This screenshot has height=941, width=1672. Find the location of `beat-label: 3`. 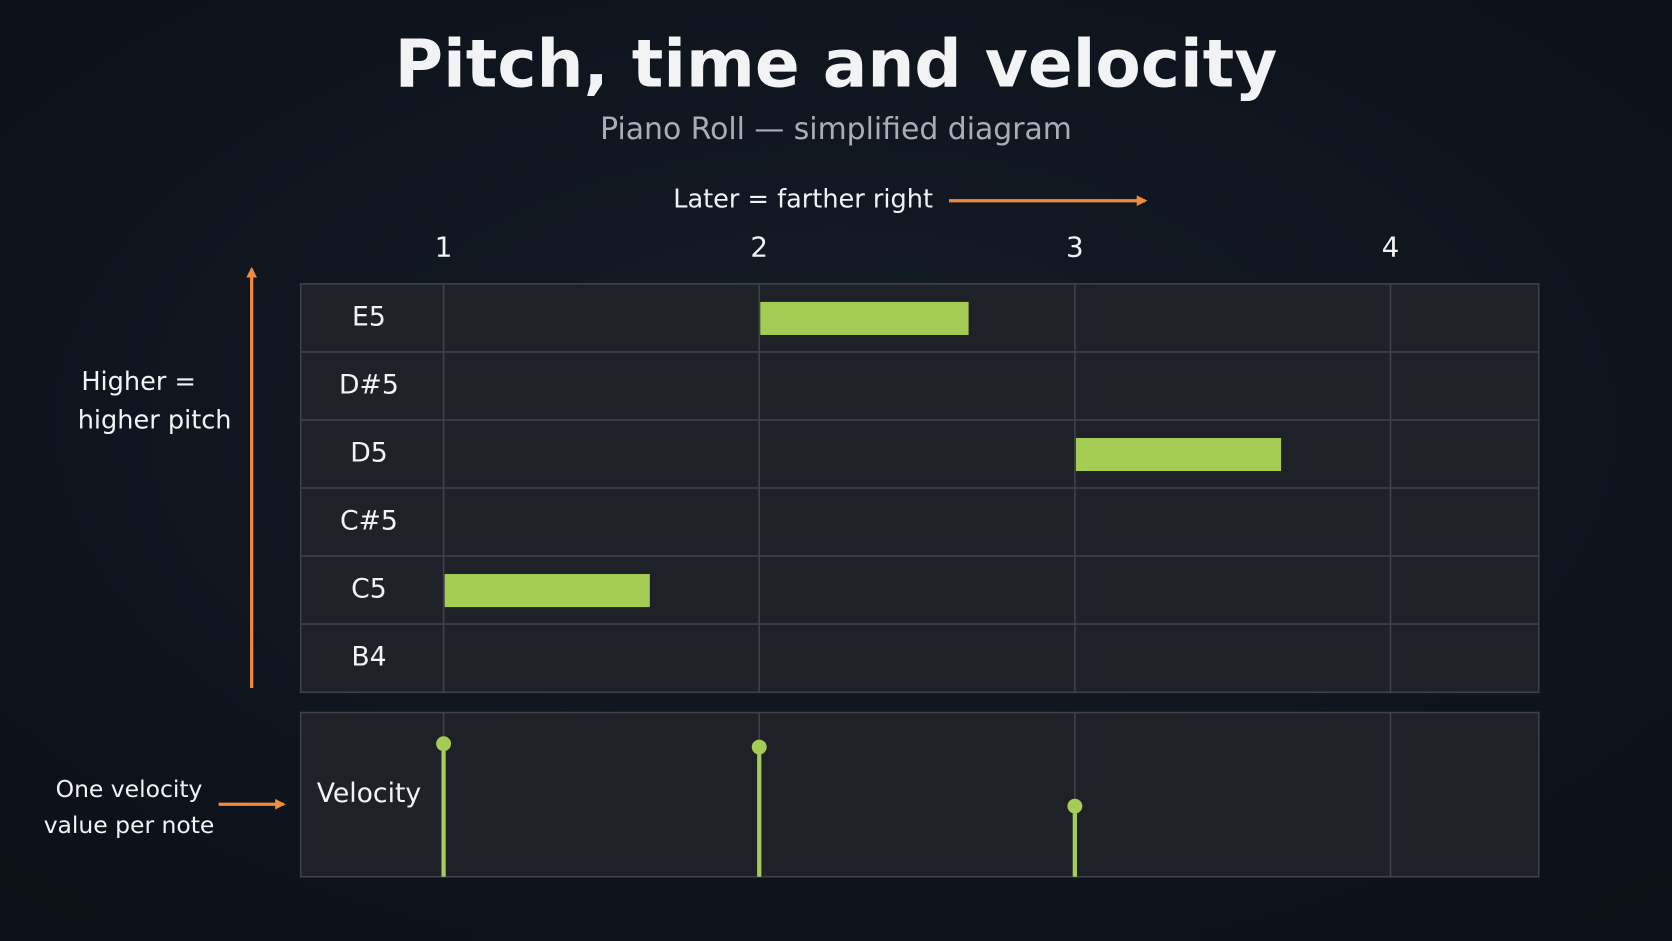

beat-label: 3 is located at coordinates (1075, 247).